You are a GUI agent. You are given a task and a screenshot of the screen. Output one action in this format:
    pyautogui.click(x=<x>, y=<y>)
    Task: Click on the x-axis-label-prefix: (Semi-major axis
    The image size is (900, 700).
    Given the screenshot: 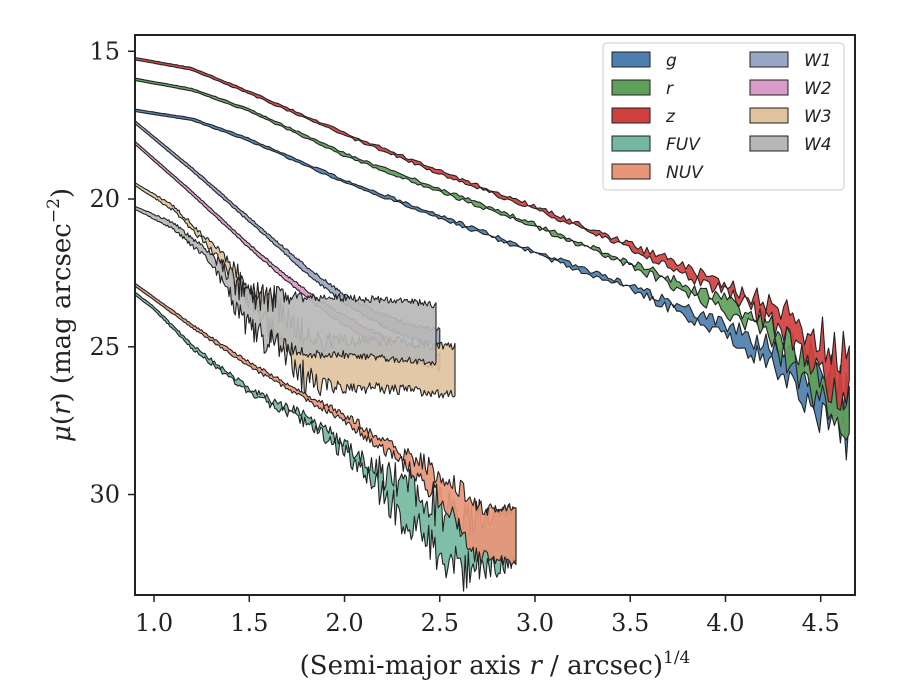 What is the action you would take?
    pyautogui.click(x=415, y=666)
    